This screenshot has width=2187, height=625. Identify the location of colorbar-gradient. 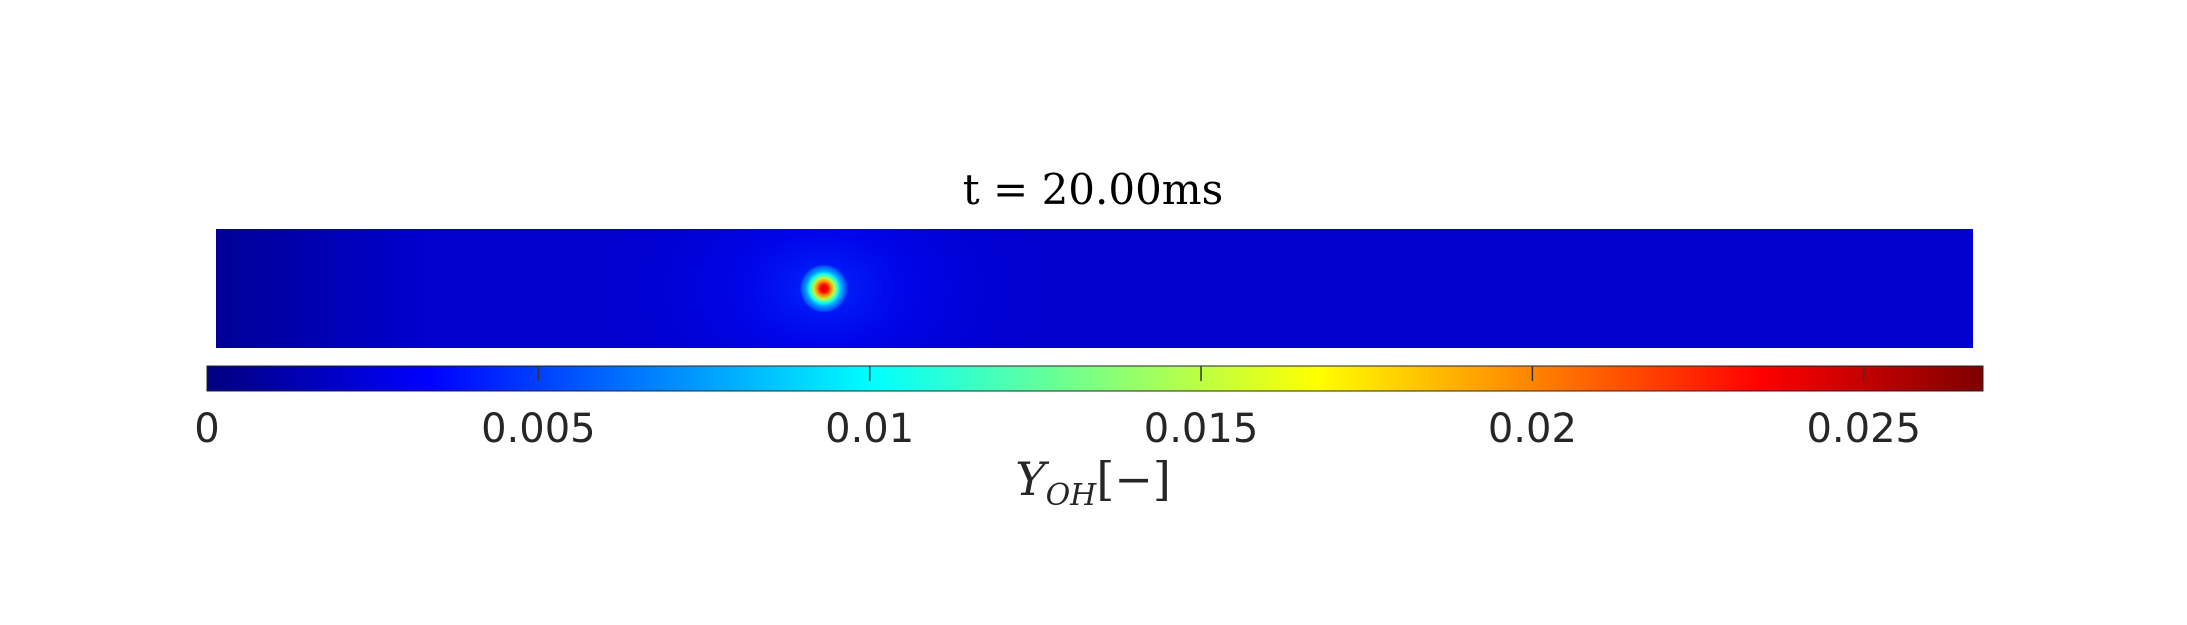
(1095, 378).